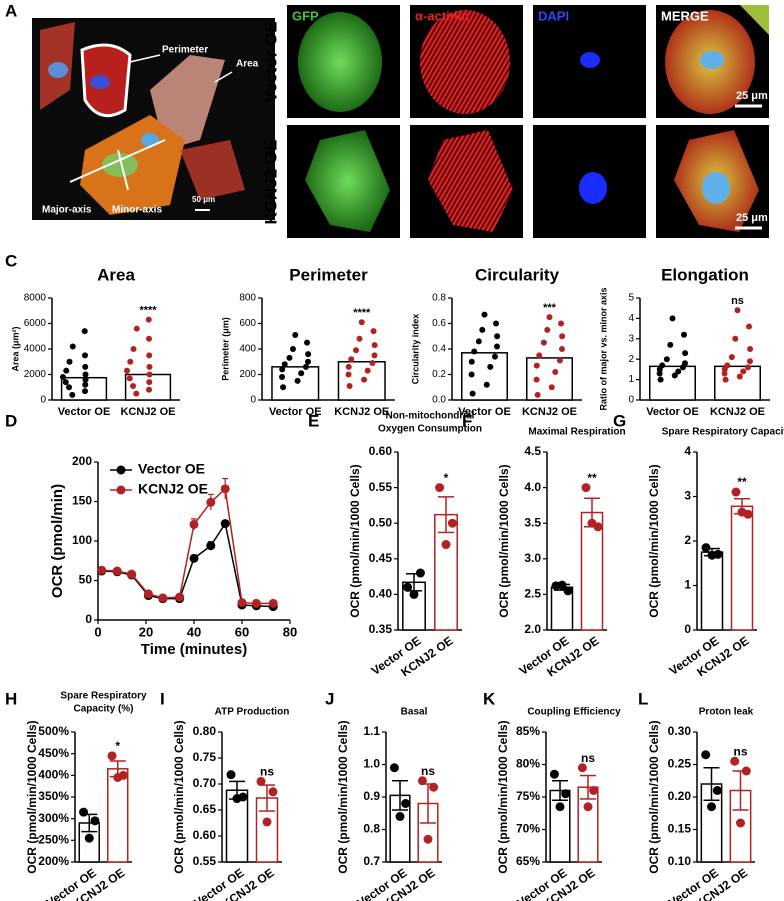 The image size is (784, 901). I want to click on panel-letter: K, so click(489, 698).